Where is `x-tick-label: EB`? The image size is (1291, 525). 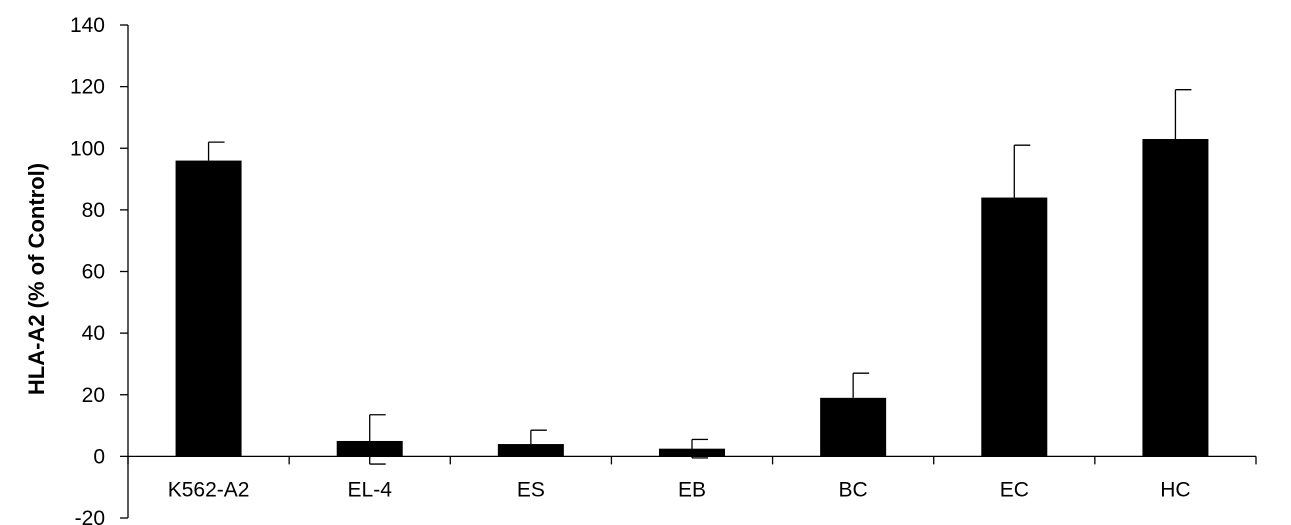
x-tick-label: EB is located at coordinates (692, 489).